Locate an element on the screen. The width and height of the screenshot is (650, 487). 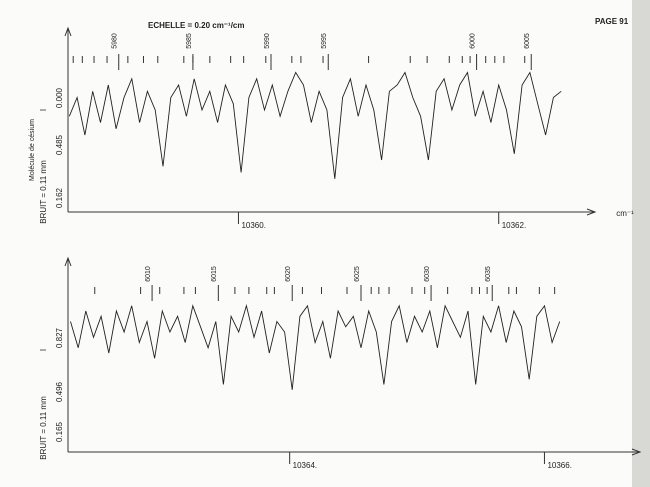
x-tick-label: 10366. is located at coordinates (559, 465).